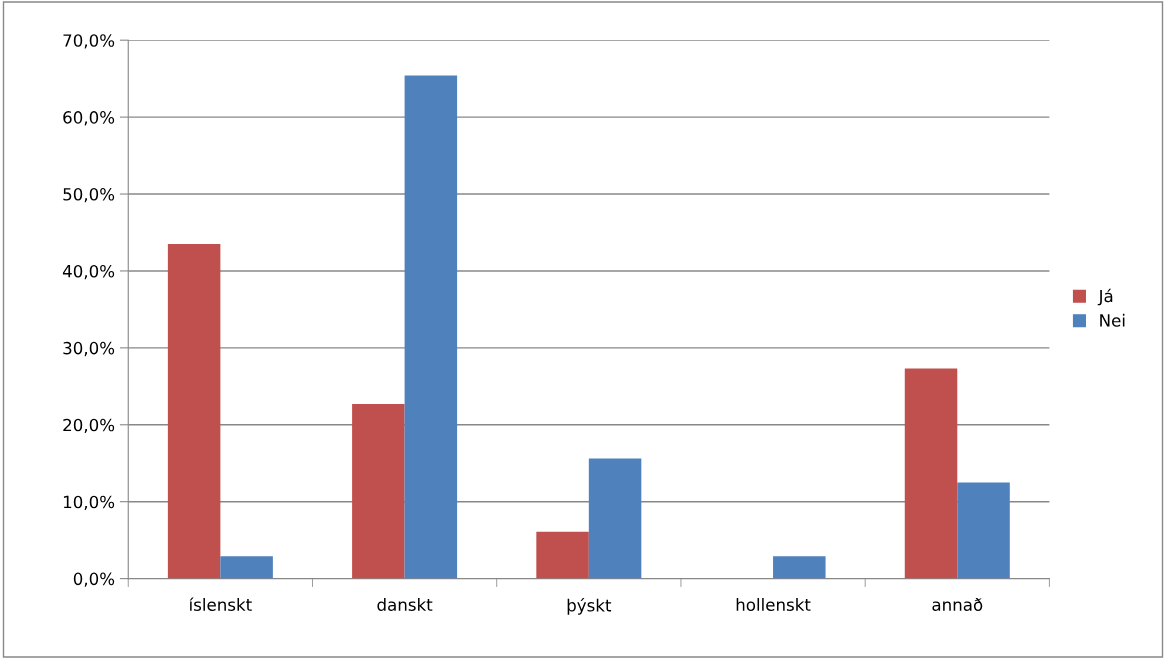 This screenshot has height=659, width=1166. What do you see at coordinates (89, 349) in the screenshot?
I see `y-tick-label: 30,0%` at bounding box center [89, 349].